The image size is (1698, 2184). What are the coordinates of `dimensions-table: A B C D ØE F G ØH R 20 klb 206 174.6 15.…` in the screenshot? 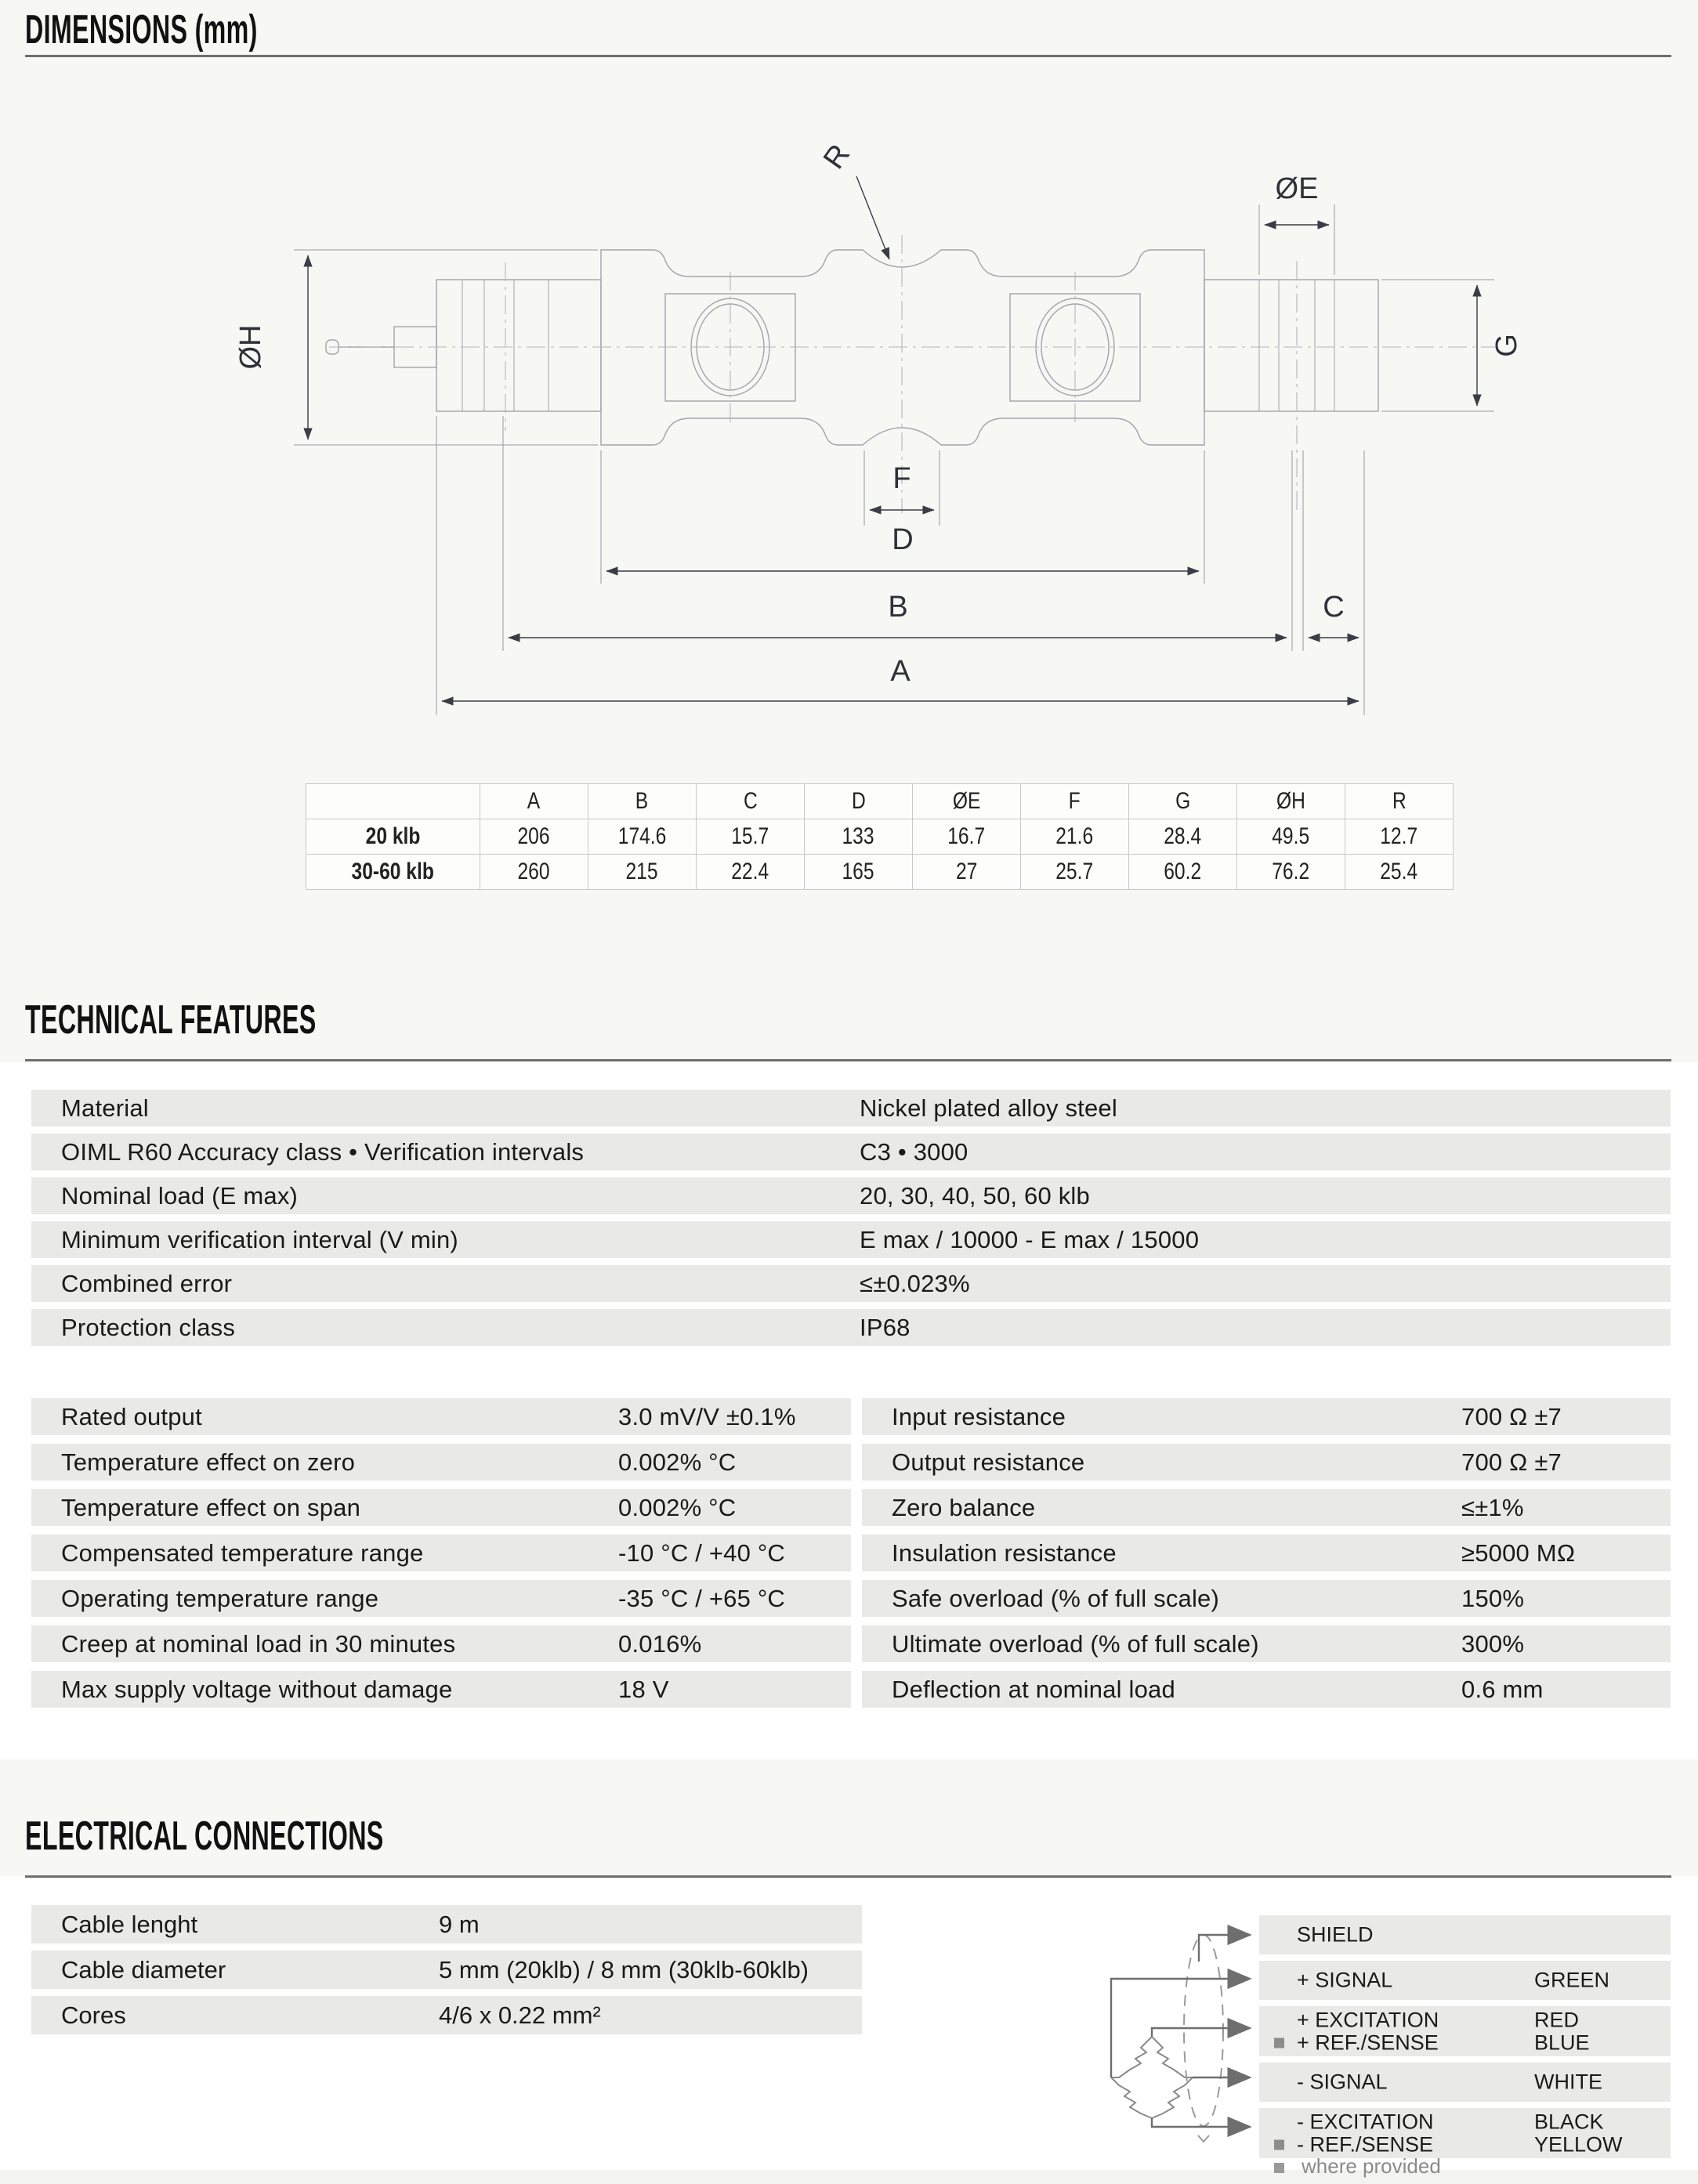 It's located at (880, 836).